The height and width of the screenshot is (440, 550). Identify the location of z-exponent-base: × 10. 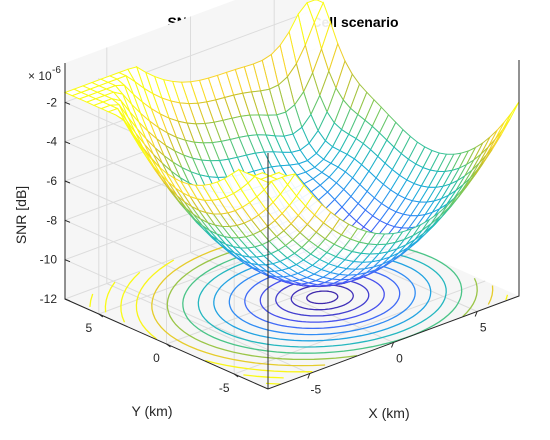
(40, 76).